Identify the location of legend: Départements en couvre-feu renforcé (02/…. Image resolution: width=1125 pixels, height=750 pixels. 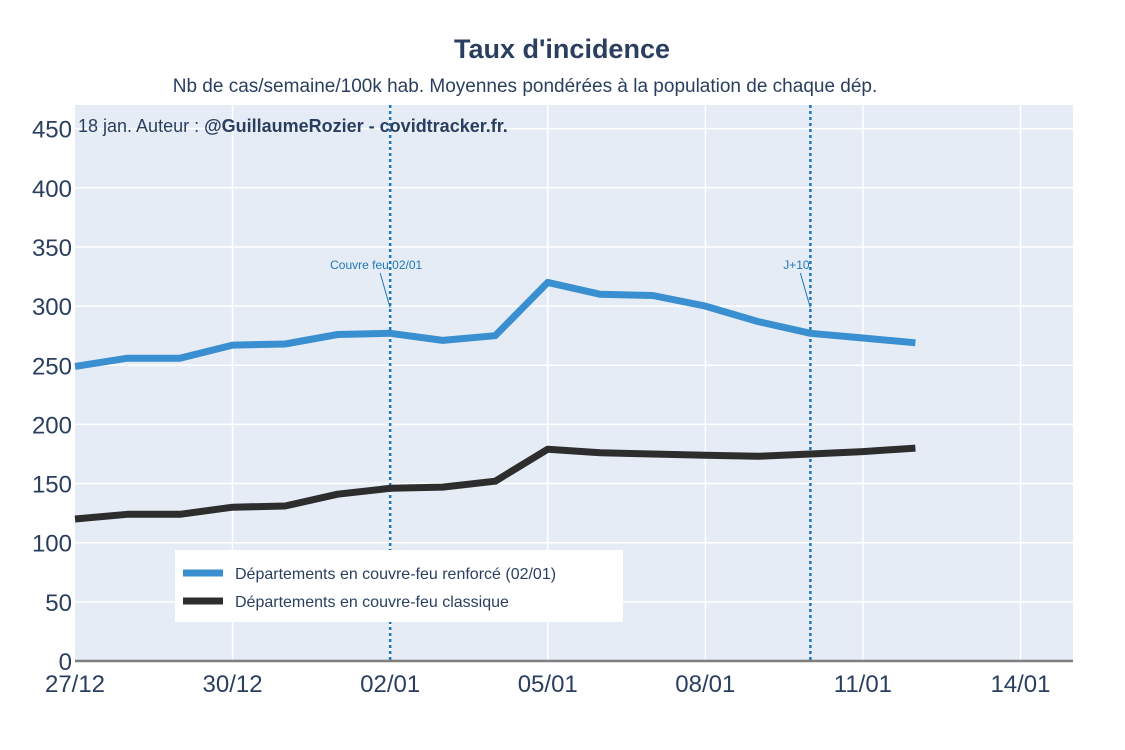
(399, 586).